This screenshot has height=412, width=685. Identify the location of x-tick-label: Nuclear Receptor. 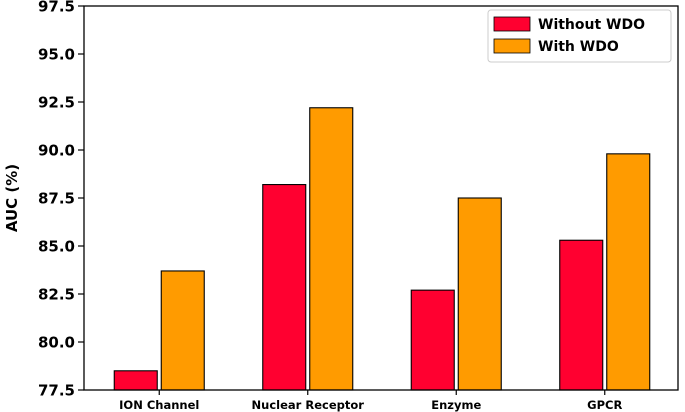
(308, 405).